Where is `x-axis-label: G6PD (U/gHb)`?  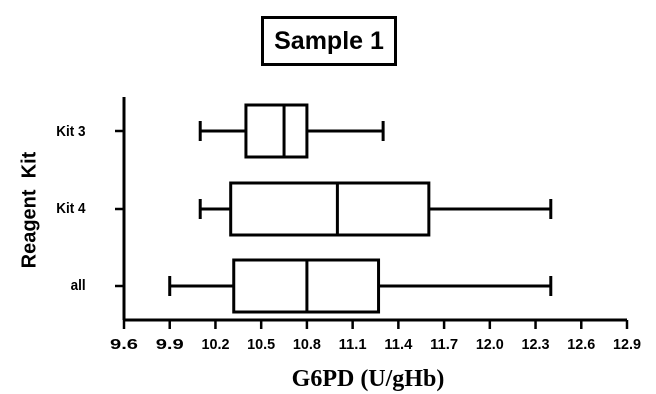
x-axis-label: G6PD (U/gHb) is located at coordinates (368, 379).